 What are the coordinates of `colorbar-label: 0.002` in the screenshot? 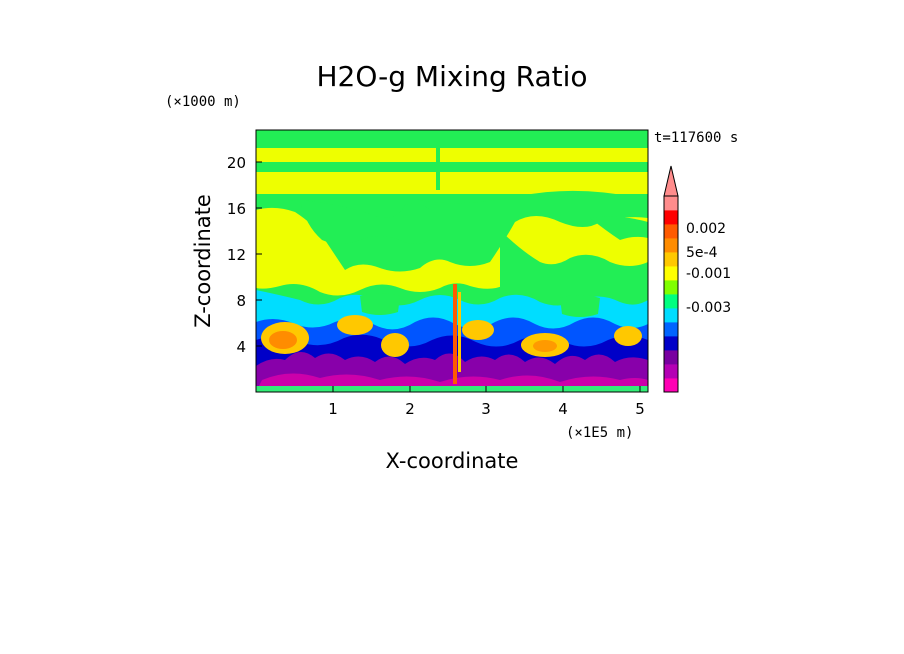 It's located at (706, 229).